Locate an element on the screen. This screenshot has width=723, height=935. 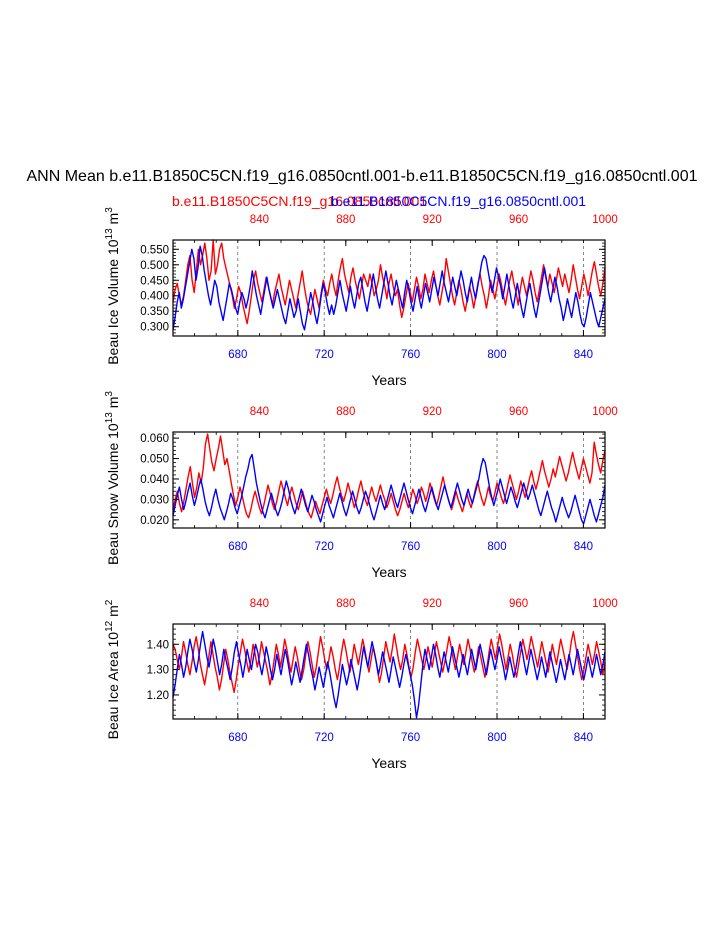
y-tick-label: 0.060 is located at coordinates (154, 439).